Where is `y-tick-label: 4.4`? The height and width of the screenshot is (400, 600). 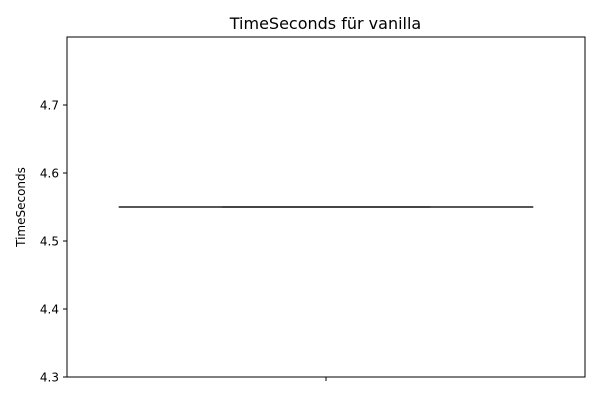 y-tick-label: 4.4 is located at coordinates (49, 310).